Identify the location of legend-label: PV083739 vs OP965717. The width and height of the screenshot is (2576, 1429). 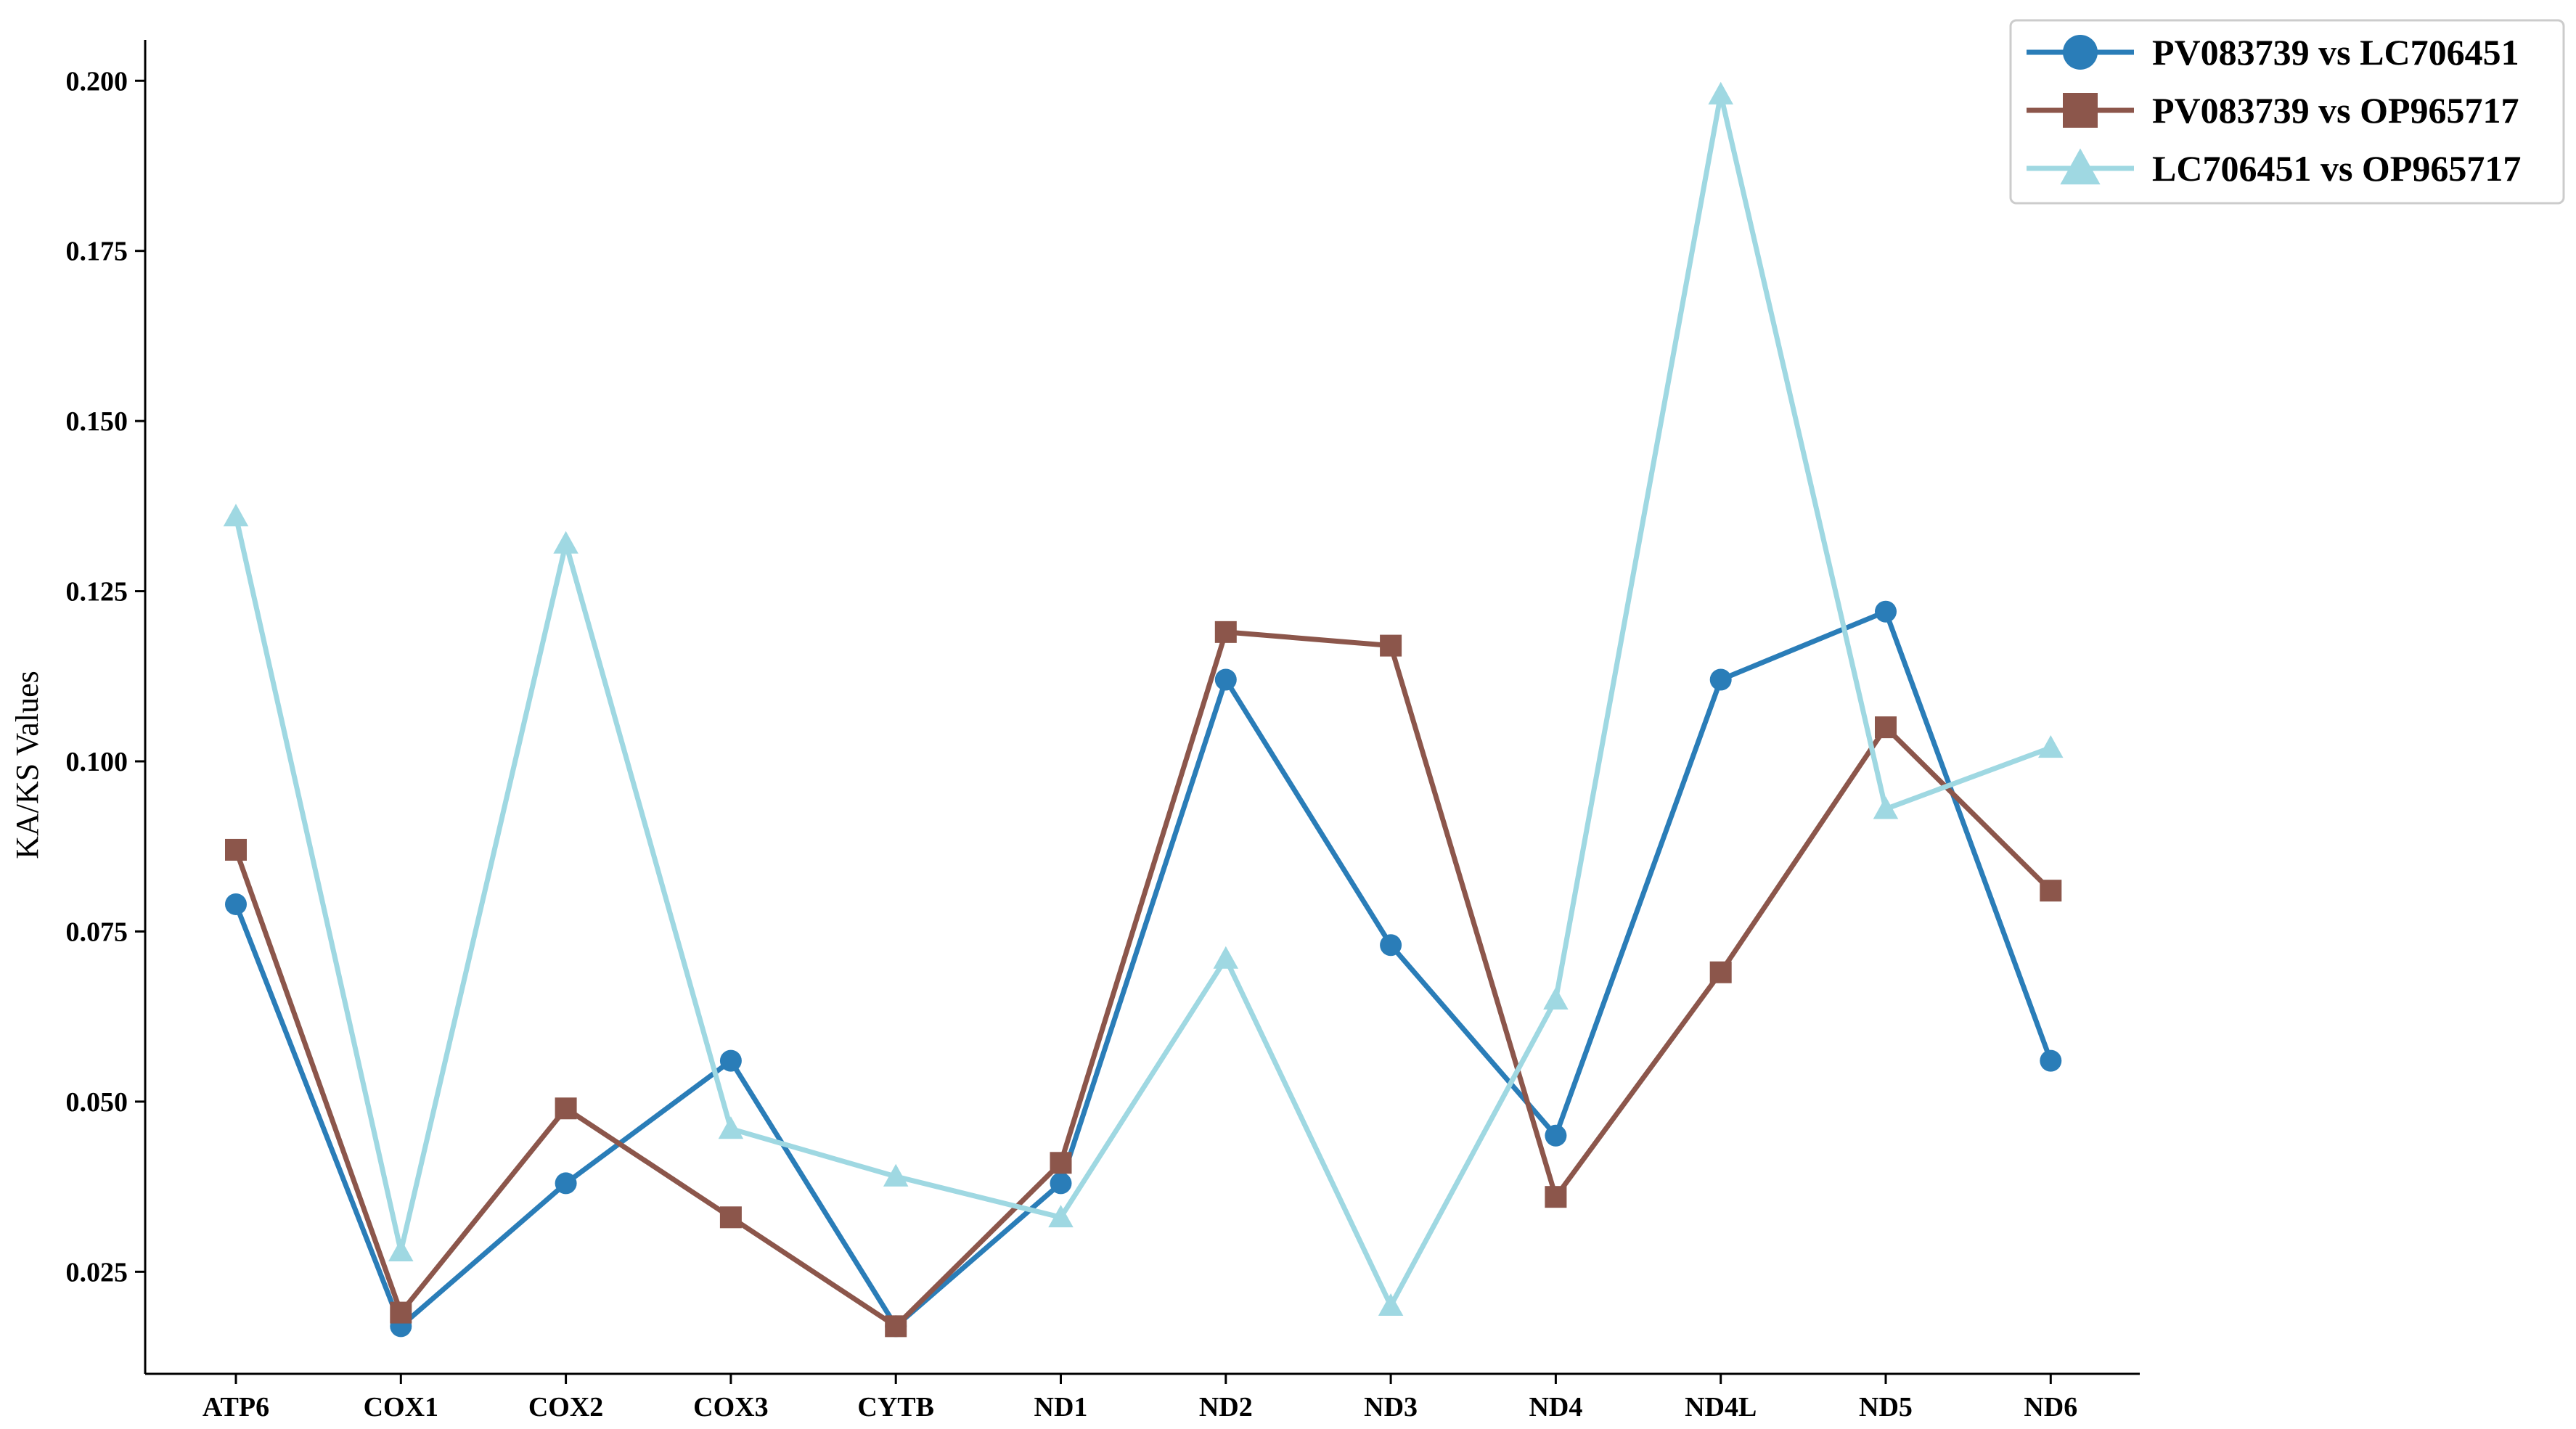
(2336, 110).